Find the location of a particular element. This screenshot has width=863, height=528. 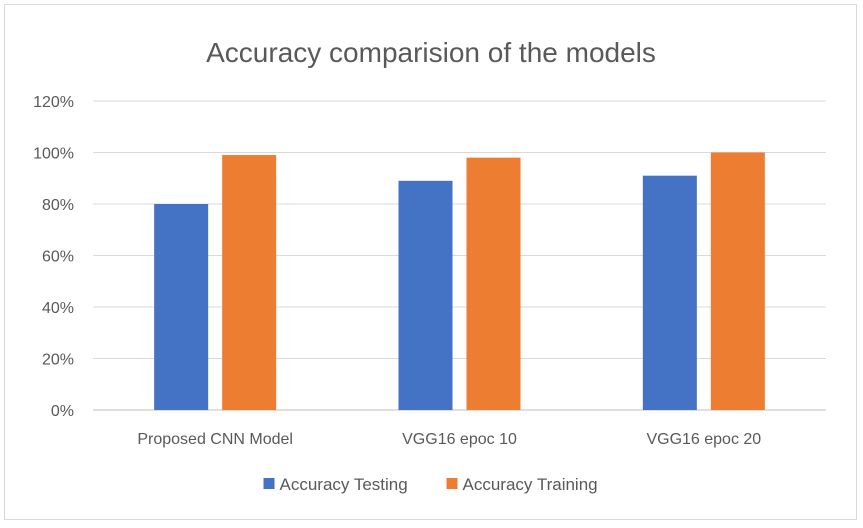

y-tick-label: 60% is located at coordinates (58, 257).